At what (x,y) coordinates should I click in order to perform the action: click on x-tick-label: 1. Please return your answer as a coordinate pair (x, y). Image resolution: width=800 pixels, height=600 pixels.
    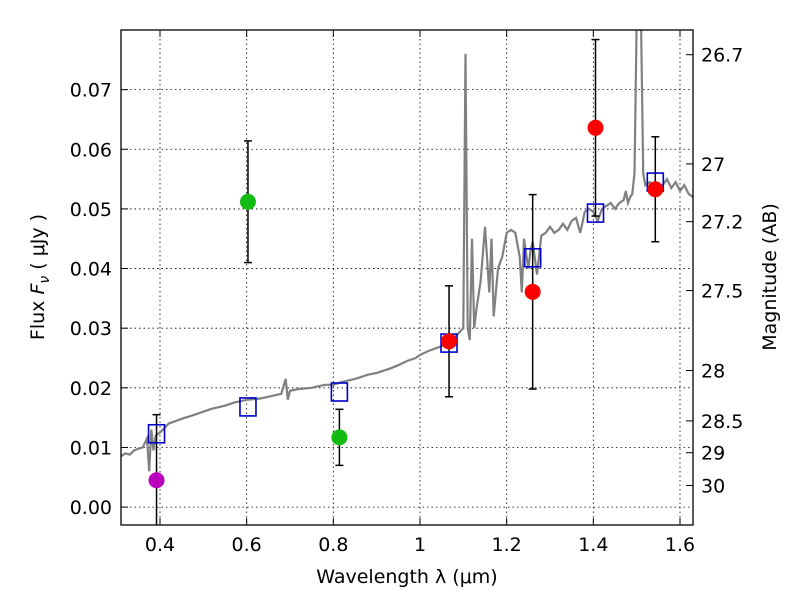
    Looking at the image, I should click on (420, 545).